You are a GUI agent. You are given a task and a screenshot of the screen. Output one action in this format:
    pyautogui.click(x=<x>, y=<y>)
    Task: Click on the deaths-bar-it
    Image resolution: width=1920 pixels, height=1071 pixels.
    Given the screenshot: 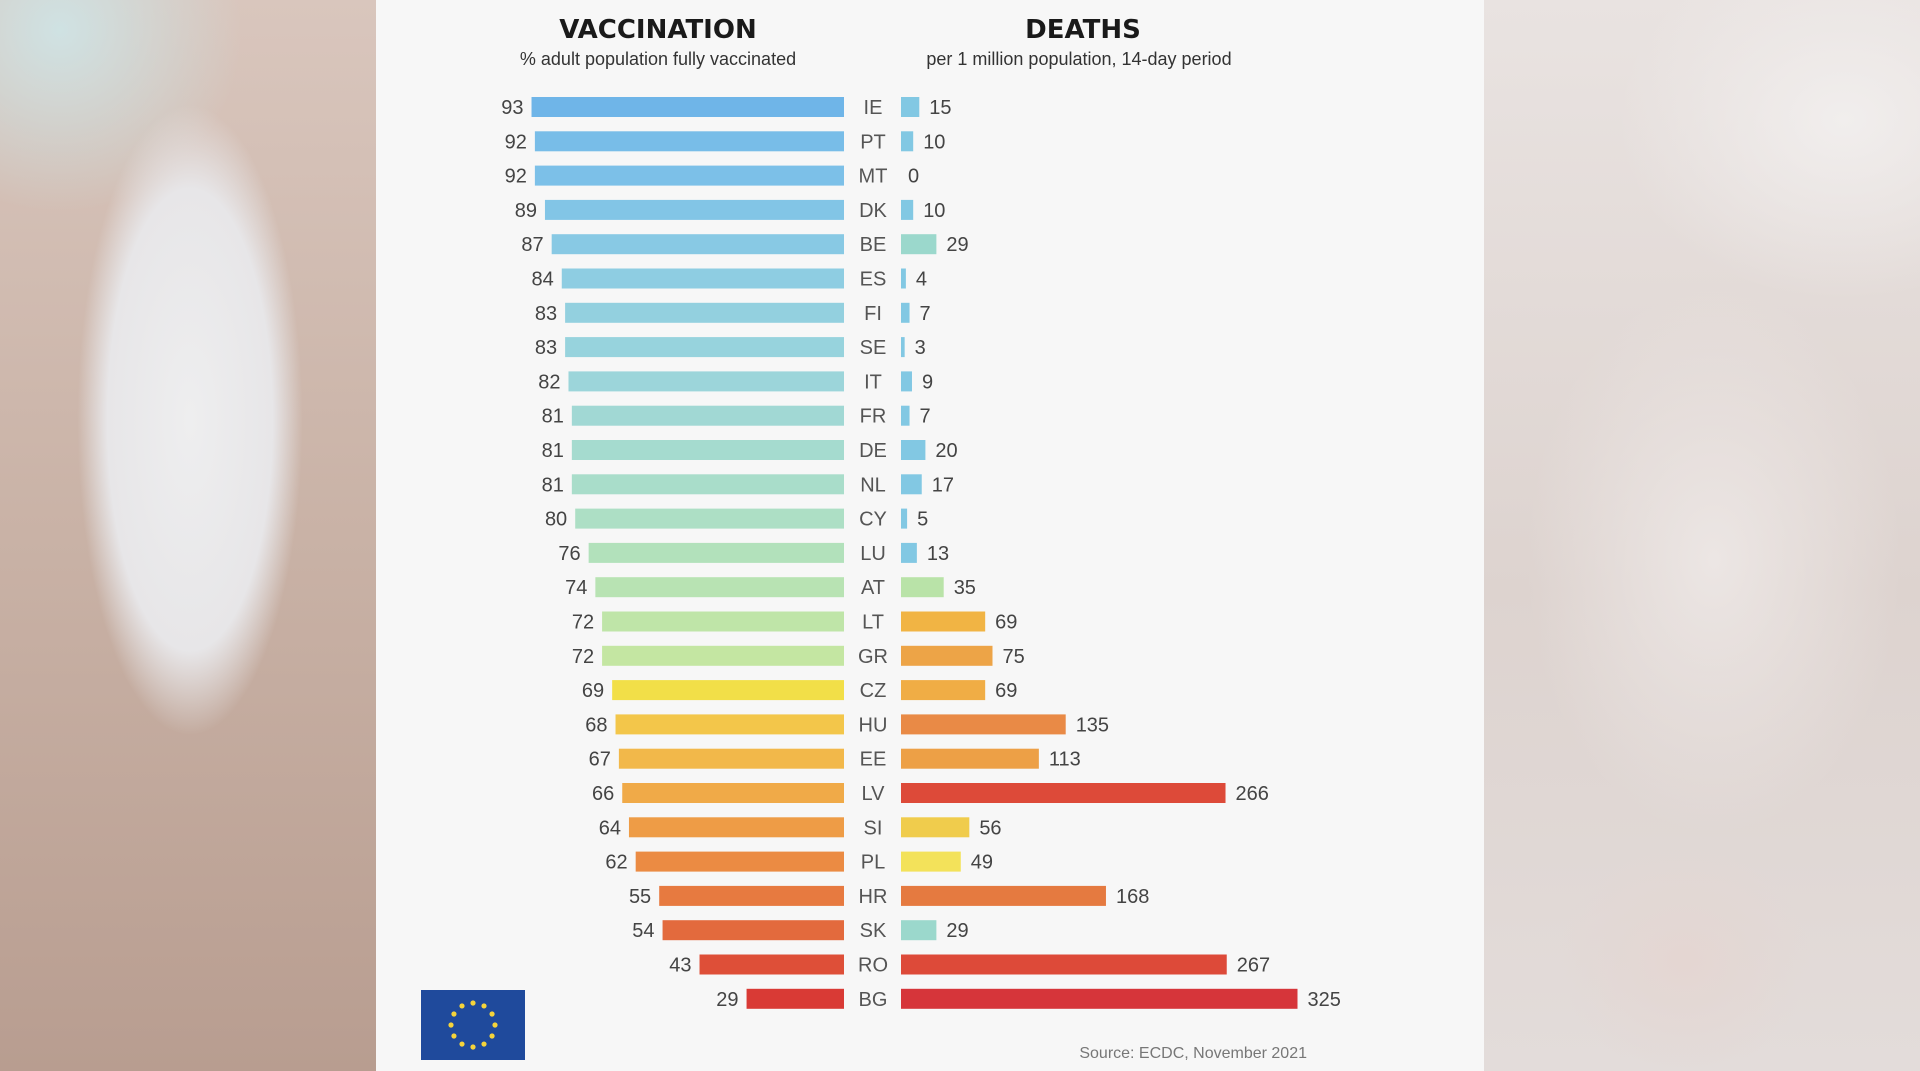 What is the action you would take?
    pyautogui.click(x=906, y=381)
    